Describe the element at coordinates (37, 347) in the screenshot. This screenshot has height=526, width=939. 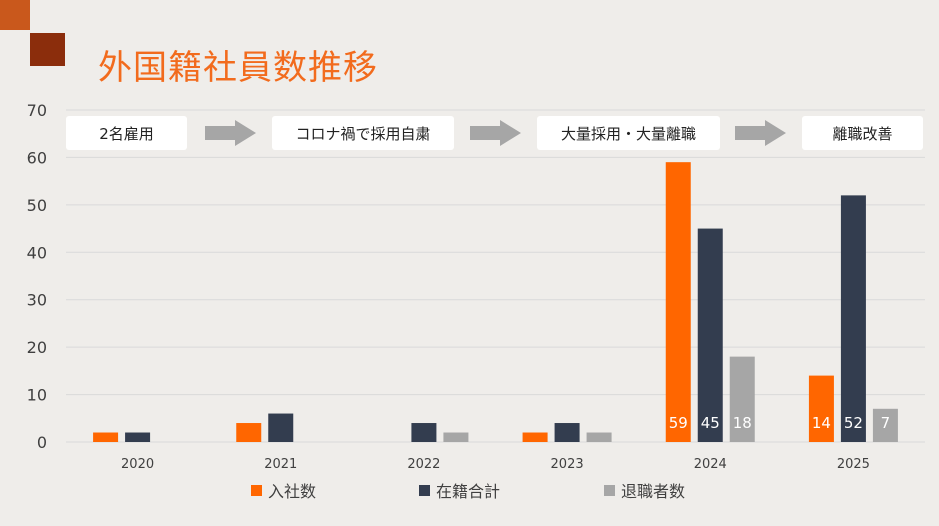
I see `y-tick-label: 20` at that location.